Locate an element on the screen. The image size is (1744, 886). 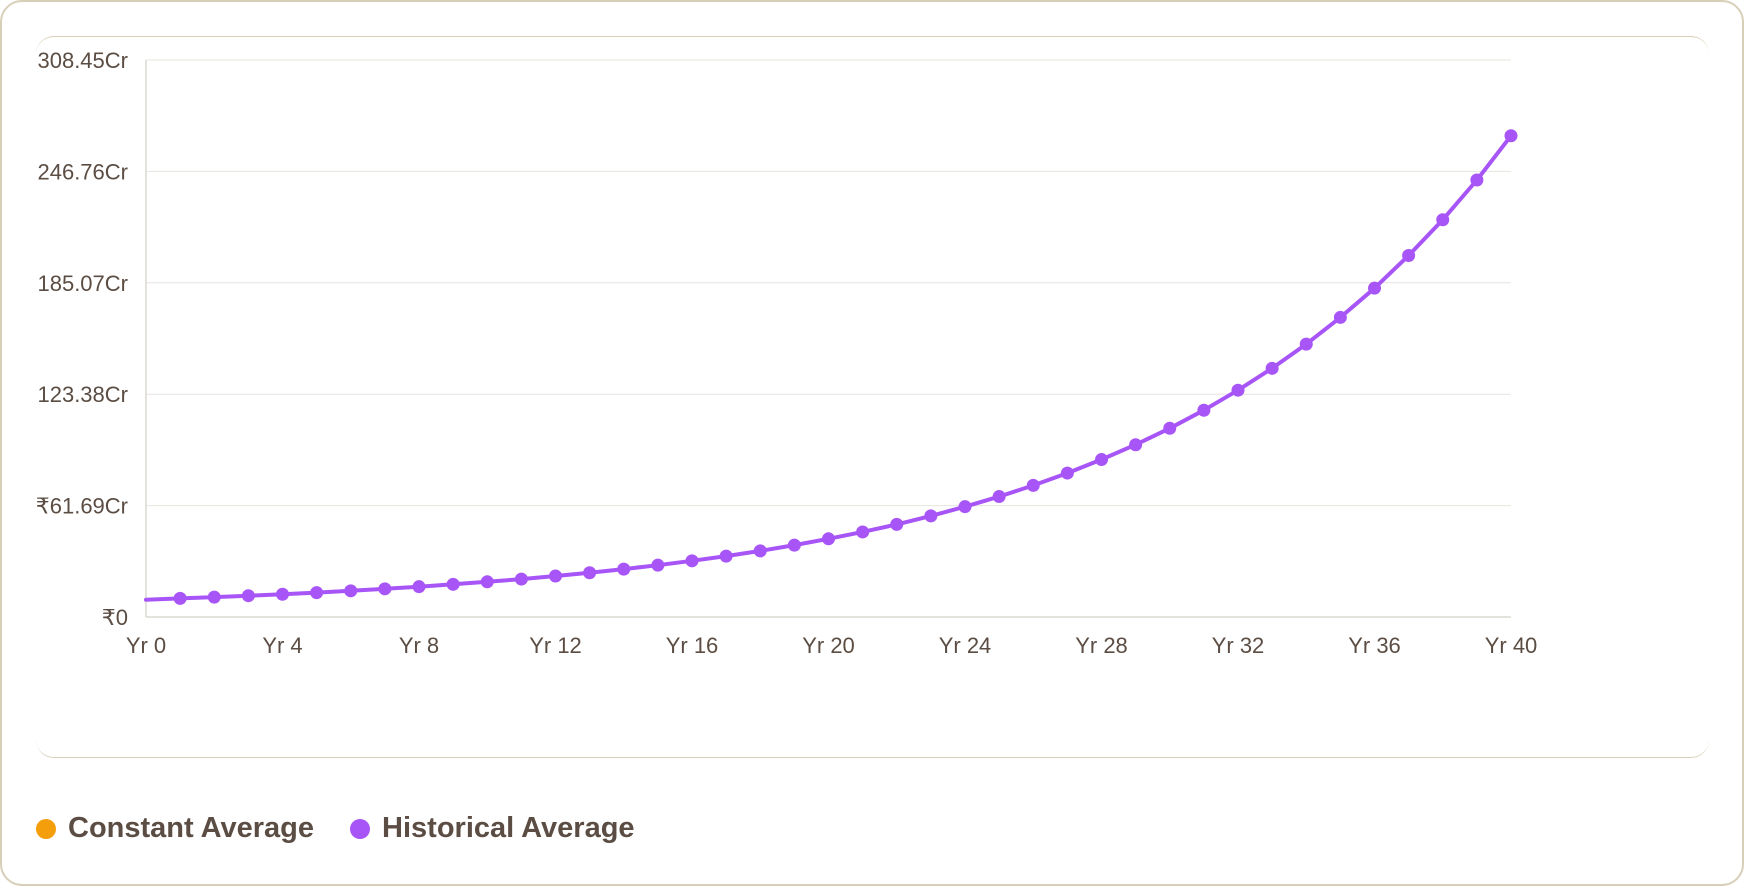
legend-label-historical-average: Historical Average is located at coordinates (508, 828).